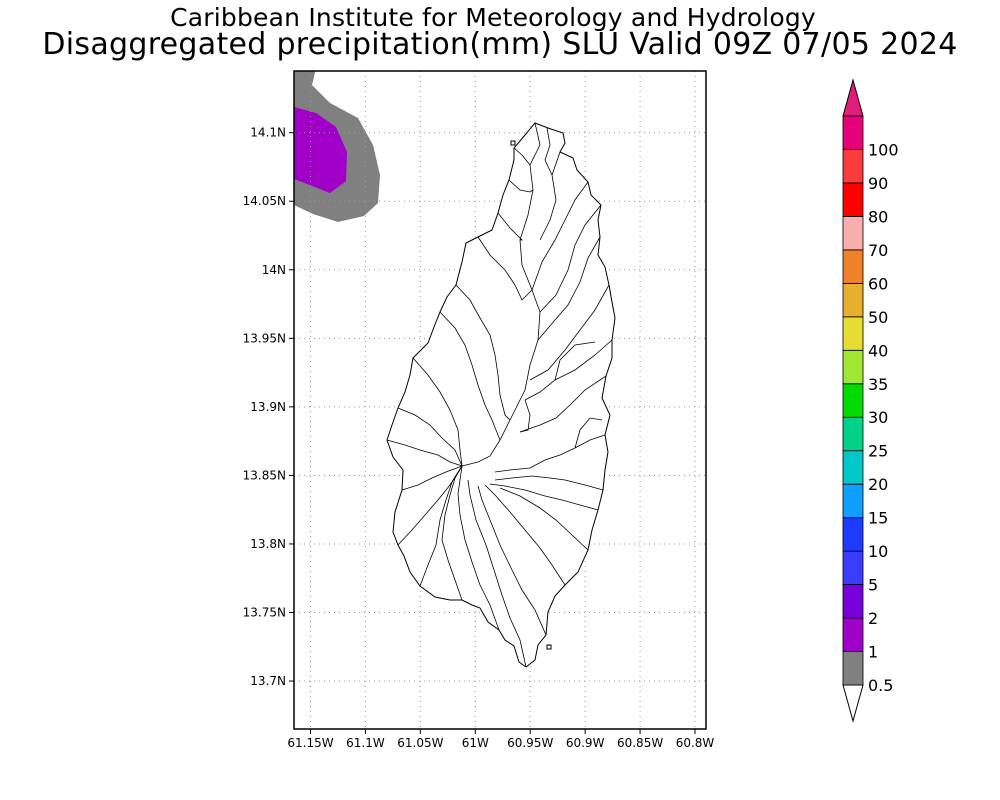 The width and height of the screenshot is (1000, 800). Describe the element at coordinates (264, 475) in the screenshot. I see `y-tick-label: 13.85N` at that location.